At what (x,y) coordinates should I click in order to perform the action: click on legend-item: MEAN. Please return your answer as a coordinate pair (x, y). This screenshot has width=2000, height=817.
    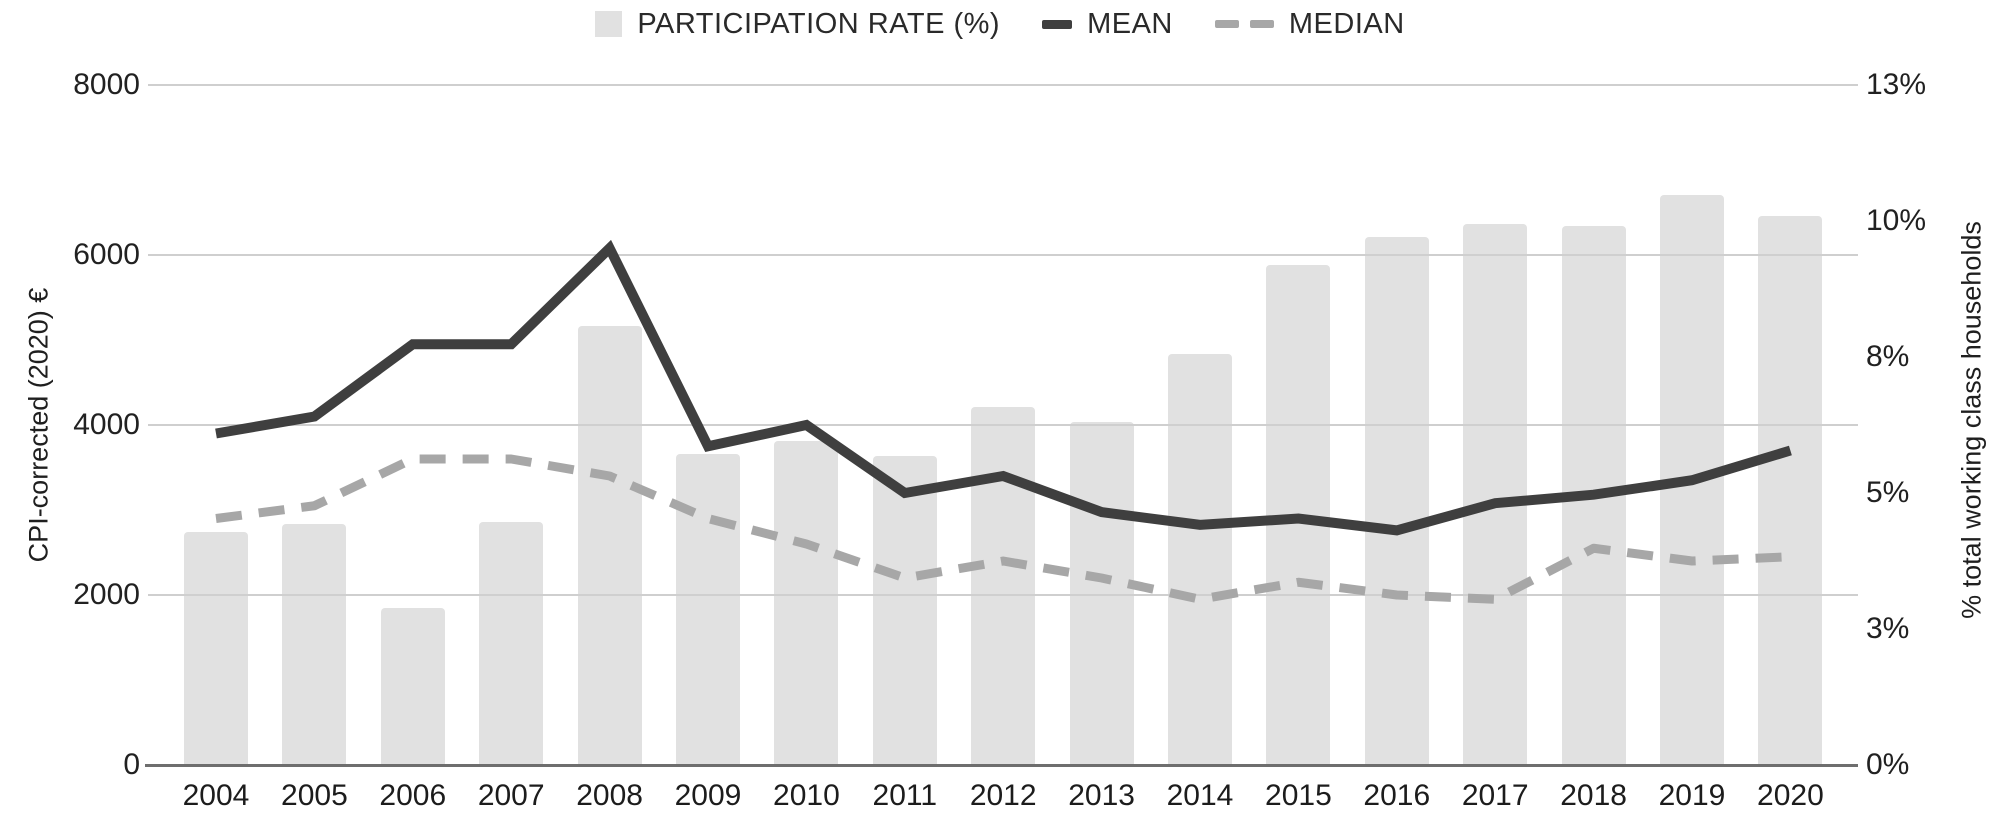
    Looking at the image, I should click on (1107, 24).